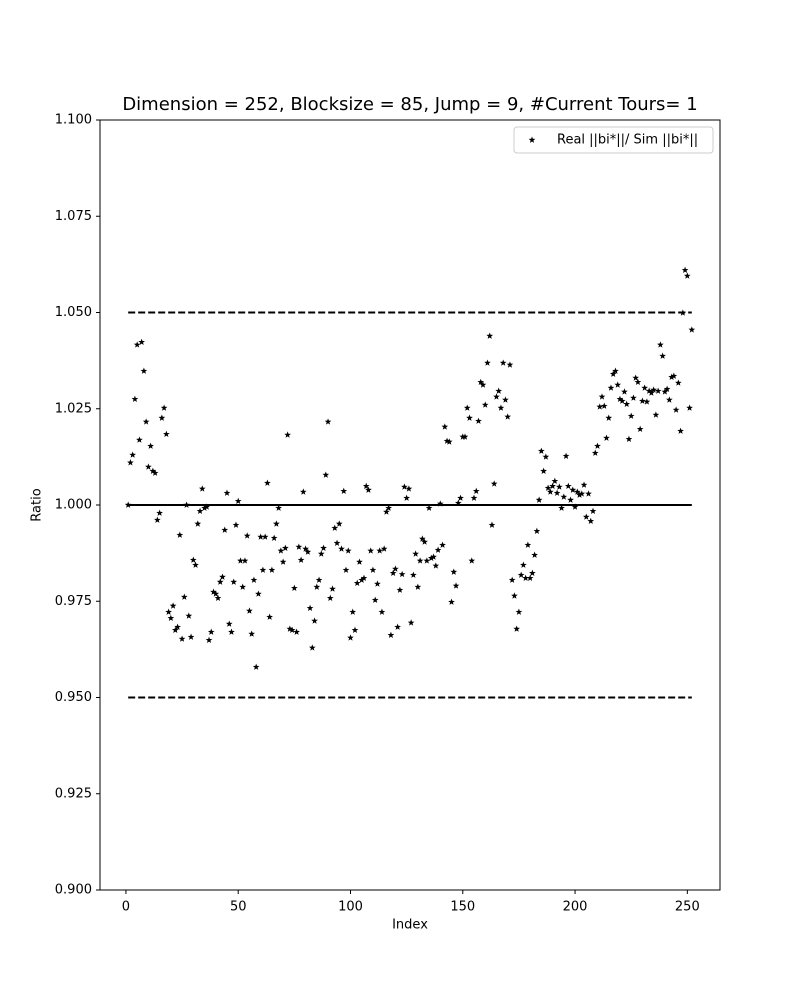 Image resolution: width=800 pixels, height=1004 pixels. What do you see at coordinates (462, 907) in the screenshot?
I see `x-tick-label: 150` at bounding box center [462, 907].